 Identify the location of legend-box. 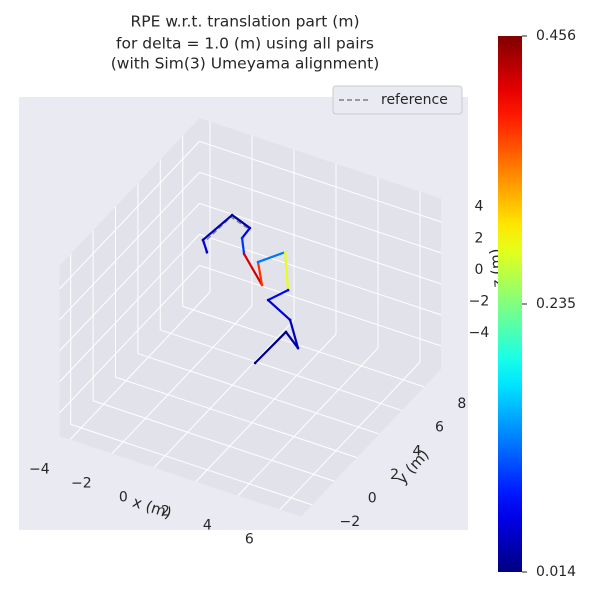
(397, 100).